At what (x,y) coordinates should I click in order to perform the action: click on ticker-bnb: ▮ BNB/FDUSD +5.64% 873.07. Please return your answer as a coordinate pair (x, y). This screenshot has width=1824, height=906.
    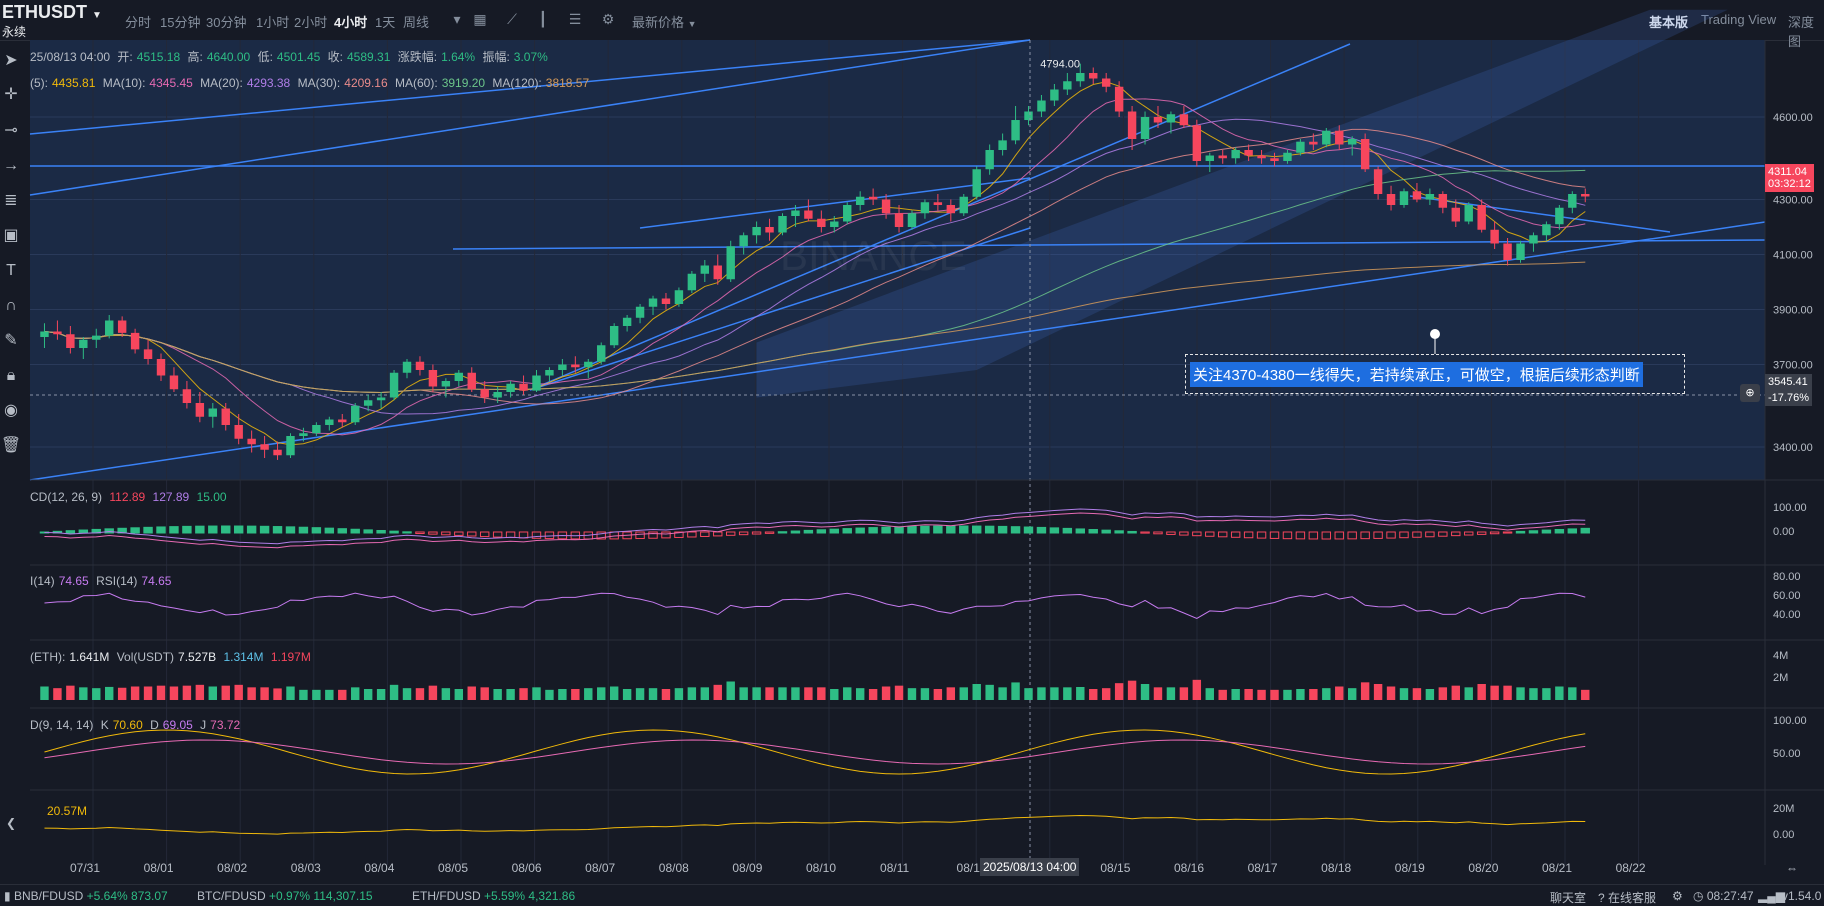
    Looking at the image, I should click on (86, 896).